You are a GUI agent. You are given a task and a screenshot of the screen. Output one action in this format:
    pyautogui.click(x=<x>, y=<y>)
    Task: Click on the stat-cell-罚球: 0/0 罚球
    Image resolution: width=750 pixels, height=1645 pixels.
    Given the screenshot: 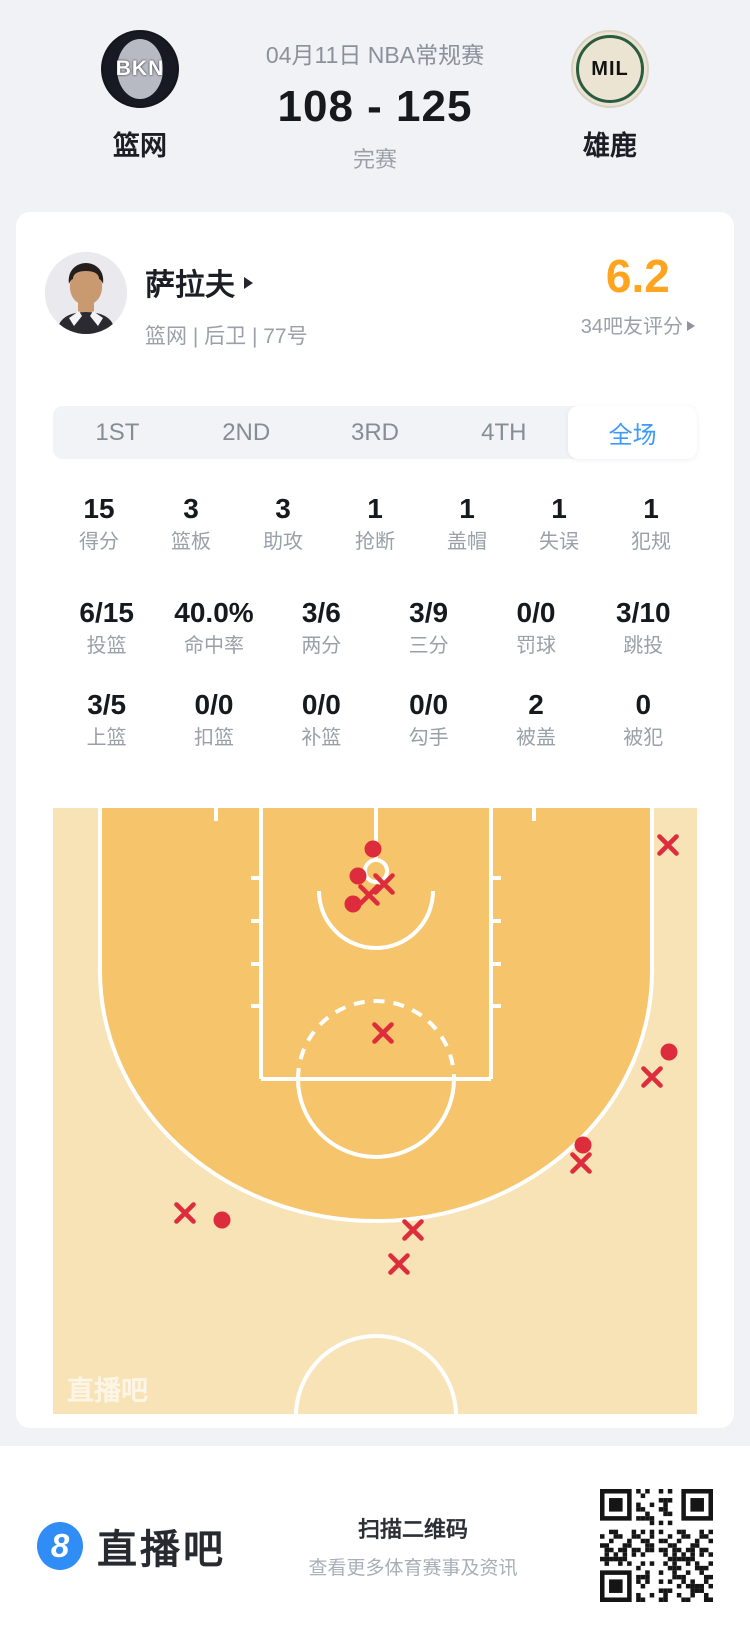 What is the action you would take?
    pyautogui.click(x=535, y=627)
    